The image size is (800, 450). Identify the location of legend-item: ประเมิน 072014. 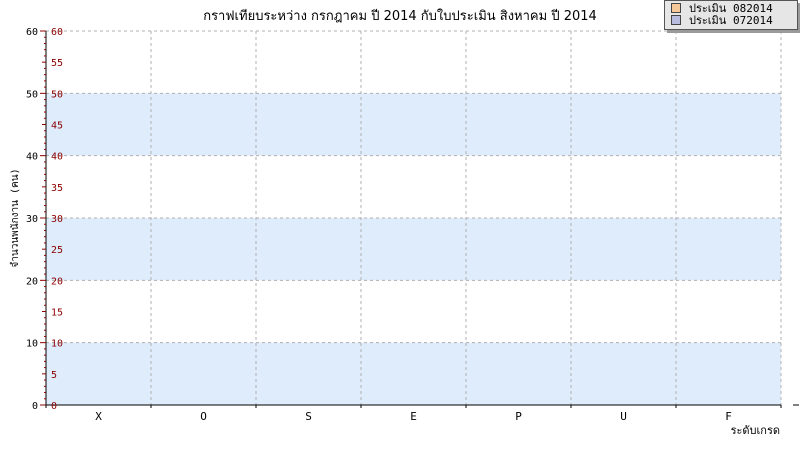
(722, 21).